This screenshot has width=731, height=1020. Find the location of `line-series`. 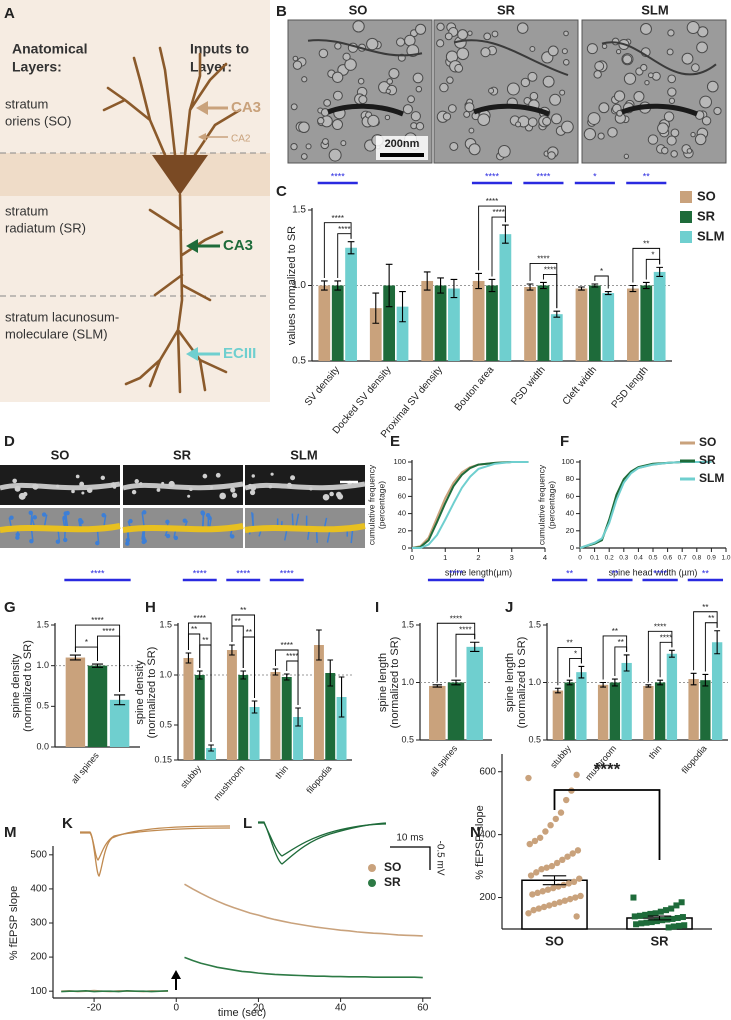

line-series is located at coordinates (645, 505).